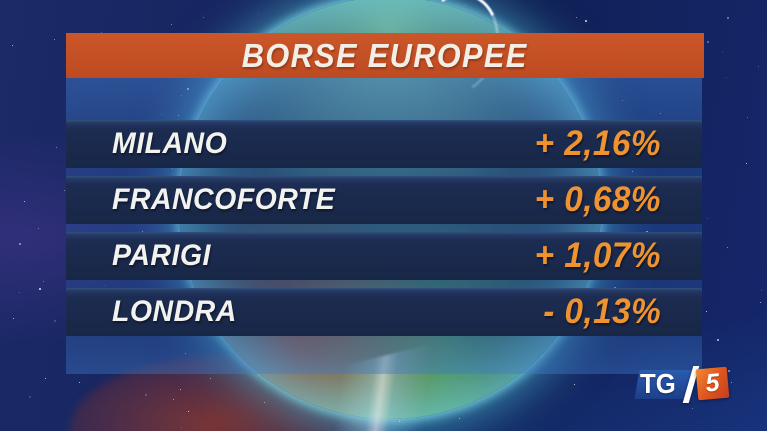 The width and height of the screenshot is (767, 431). What do you see at coordinates (161, 255) in the screenshot?
I see `city-label: PARIGI` at bounding box center [161, 255].